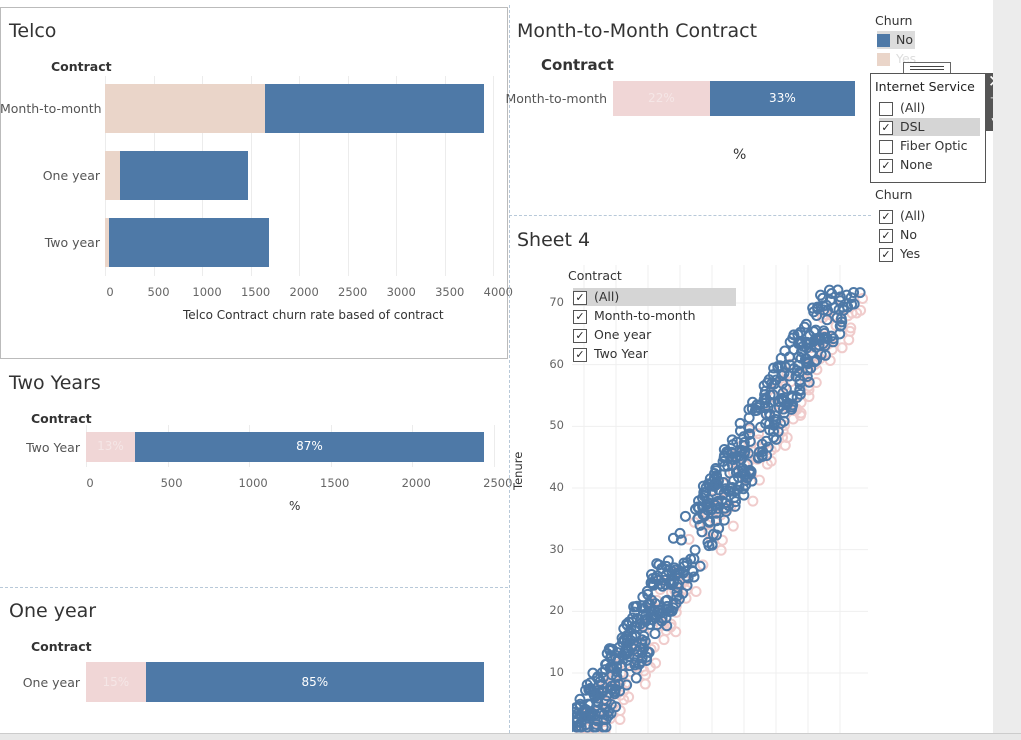 The width and height of the screenshot is (1021, 740). I want to click on mtm-bar-yes, so click(661, 98).